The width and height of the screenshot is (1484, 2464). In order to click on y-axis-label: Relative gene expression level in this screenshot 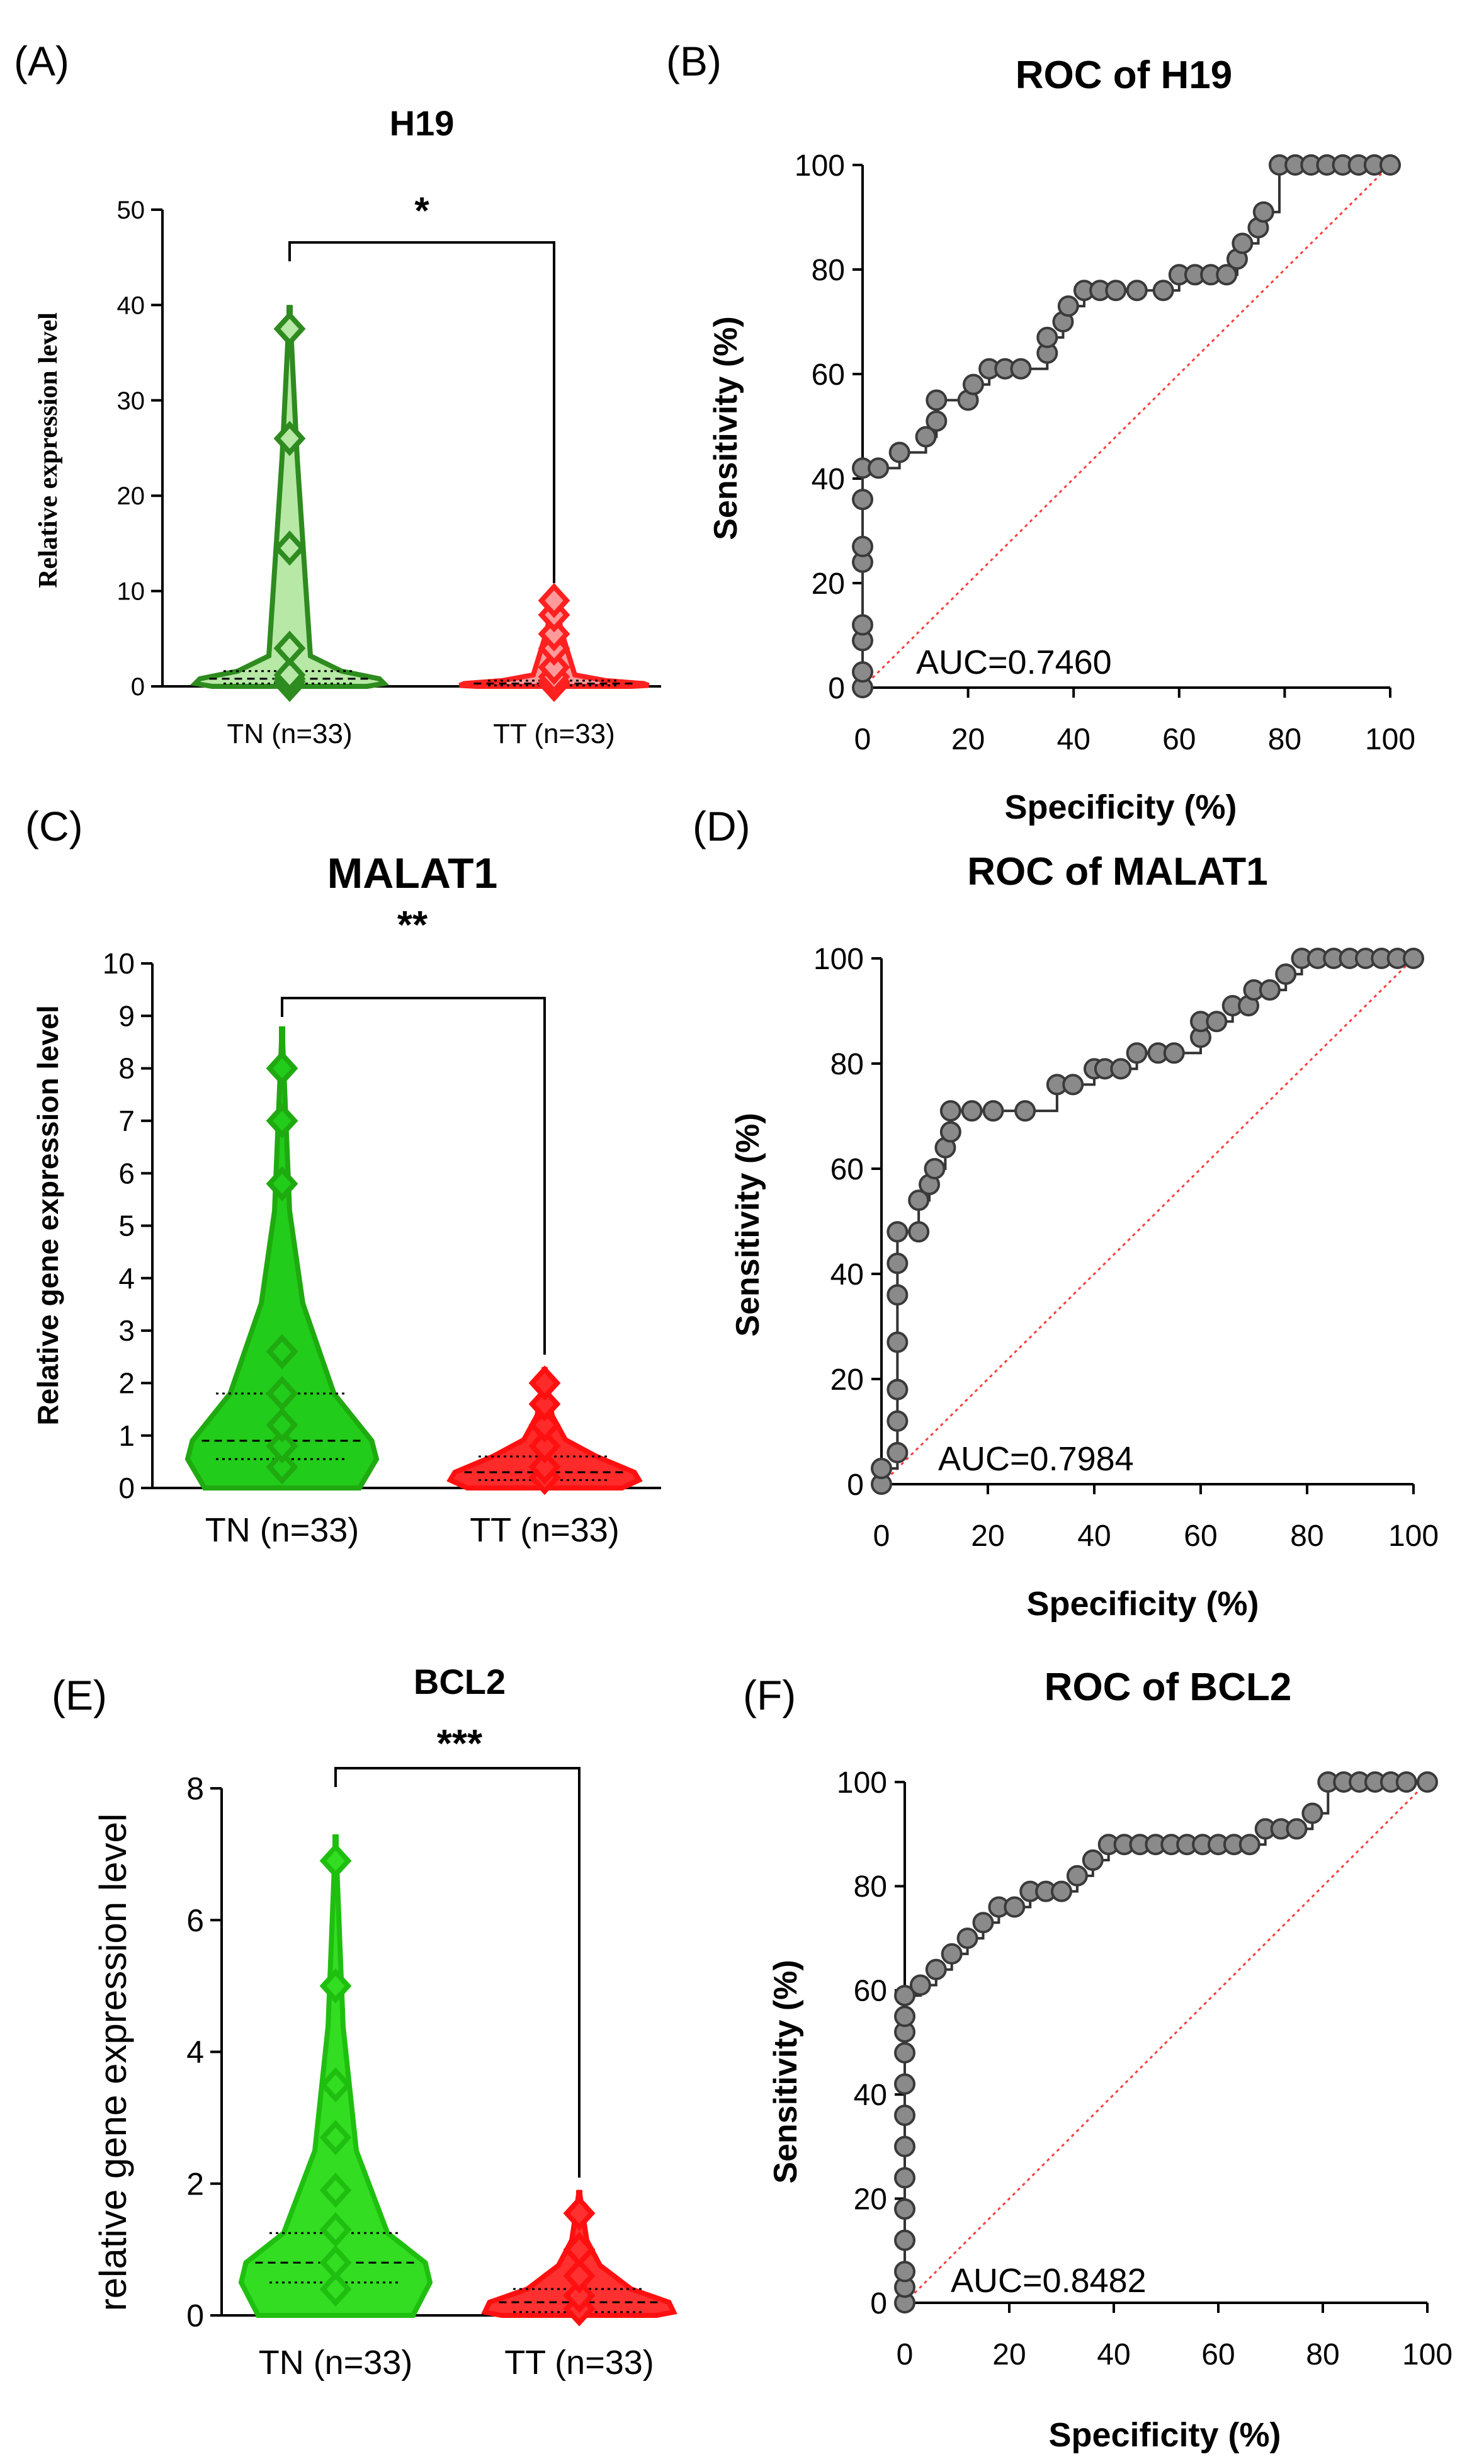, I will do `click(47, 1215)`.